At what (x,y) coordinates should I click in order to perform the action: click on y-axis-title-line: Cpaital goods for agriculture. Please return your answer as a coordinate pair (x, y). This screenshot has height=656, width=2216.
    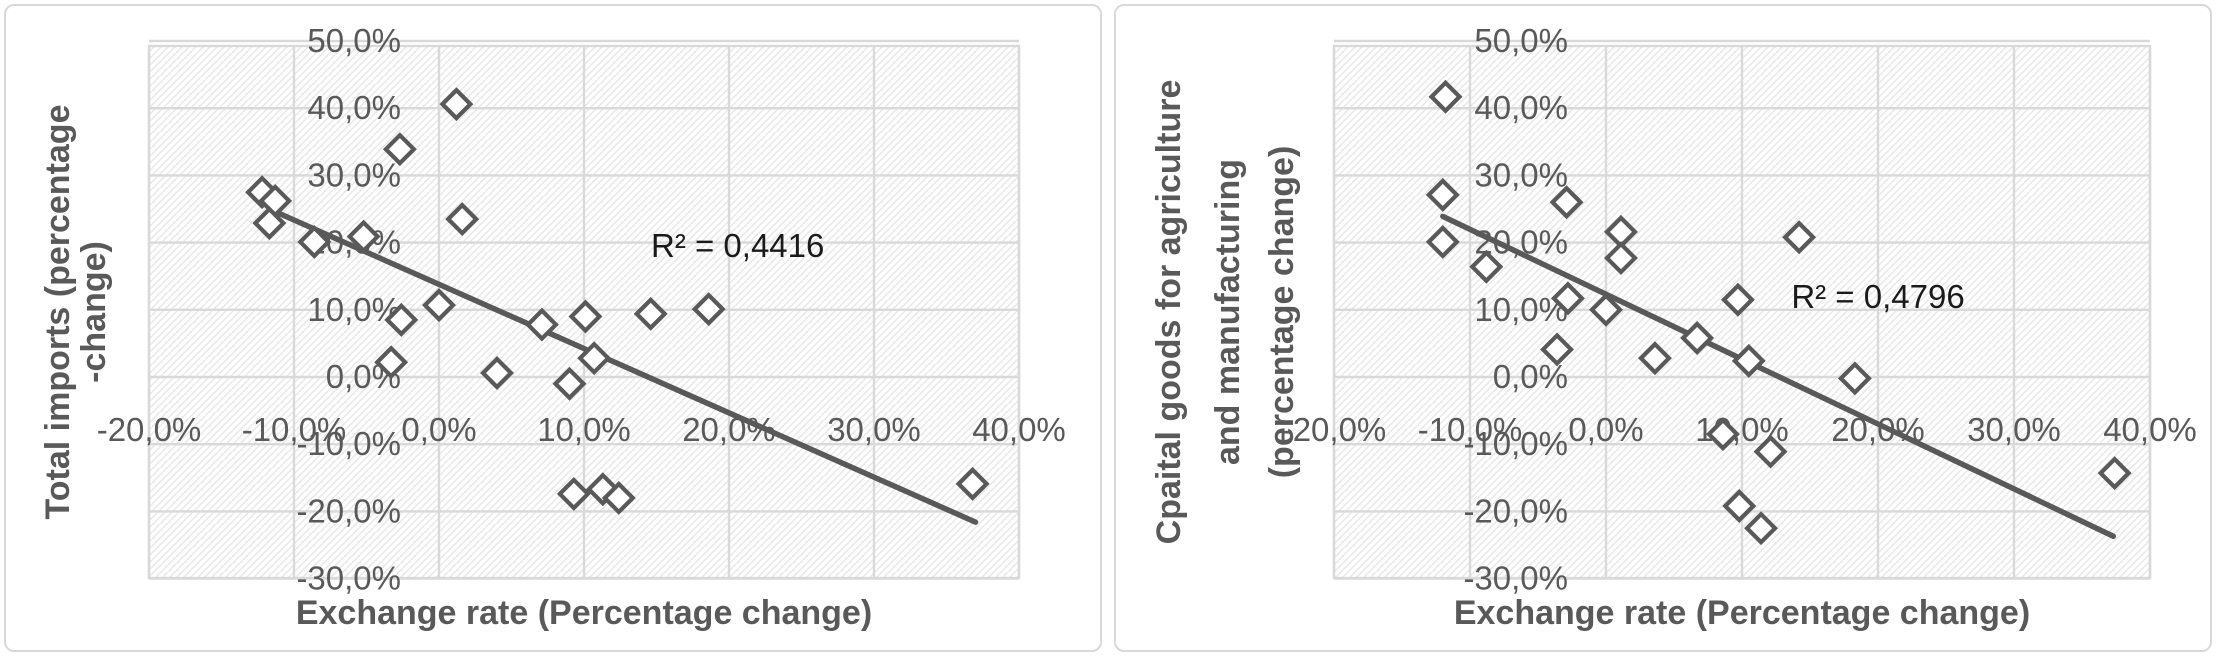
    Looking at the image, I should click on (1169, 312).